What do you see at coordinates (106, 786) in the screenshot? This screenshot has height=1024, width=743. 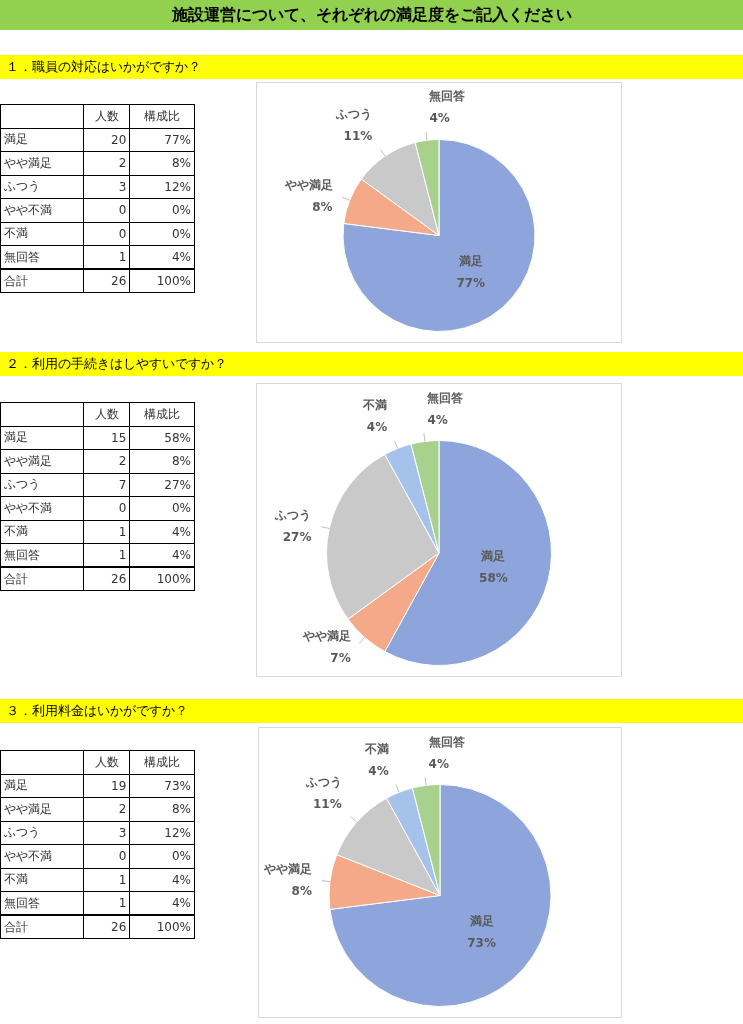 I see `data-label: 19` at bounding box center [106, 786].